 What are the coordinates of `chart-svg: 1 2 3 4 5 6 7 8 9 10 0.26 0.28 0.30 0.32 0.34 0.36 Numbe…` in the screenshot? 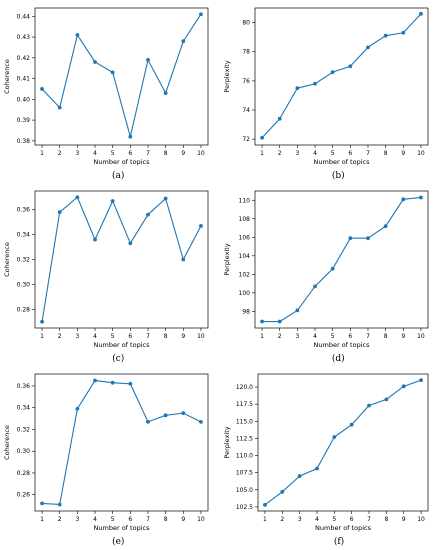 It's located at (106, 452).